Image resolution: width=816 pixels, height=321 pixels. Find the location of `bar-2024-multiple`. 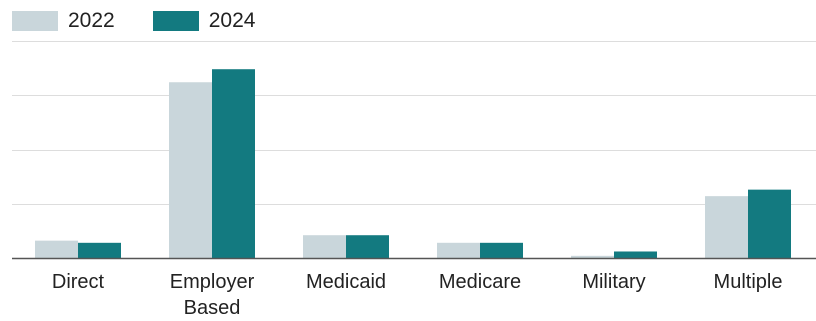

bar-2024-multiple is located at coordinates (769, 223).